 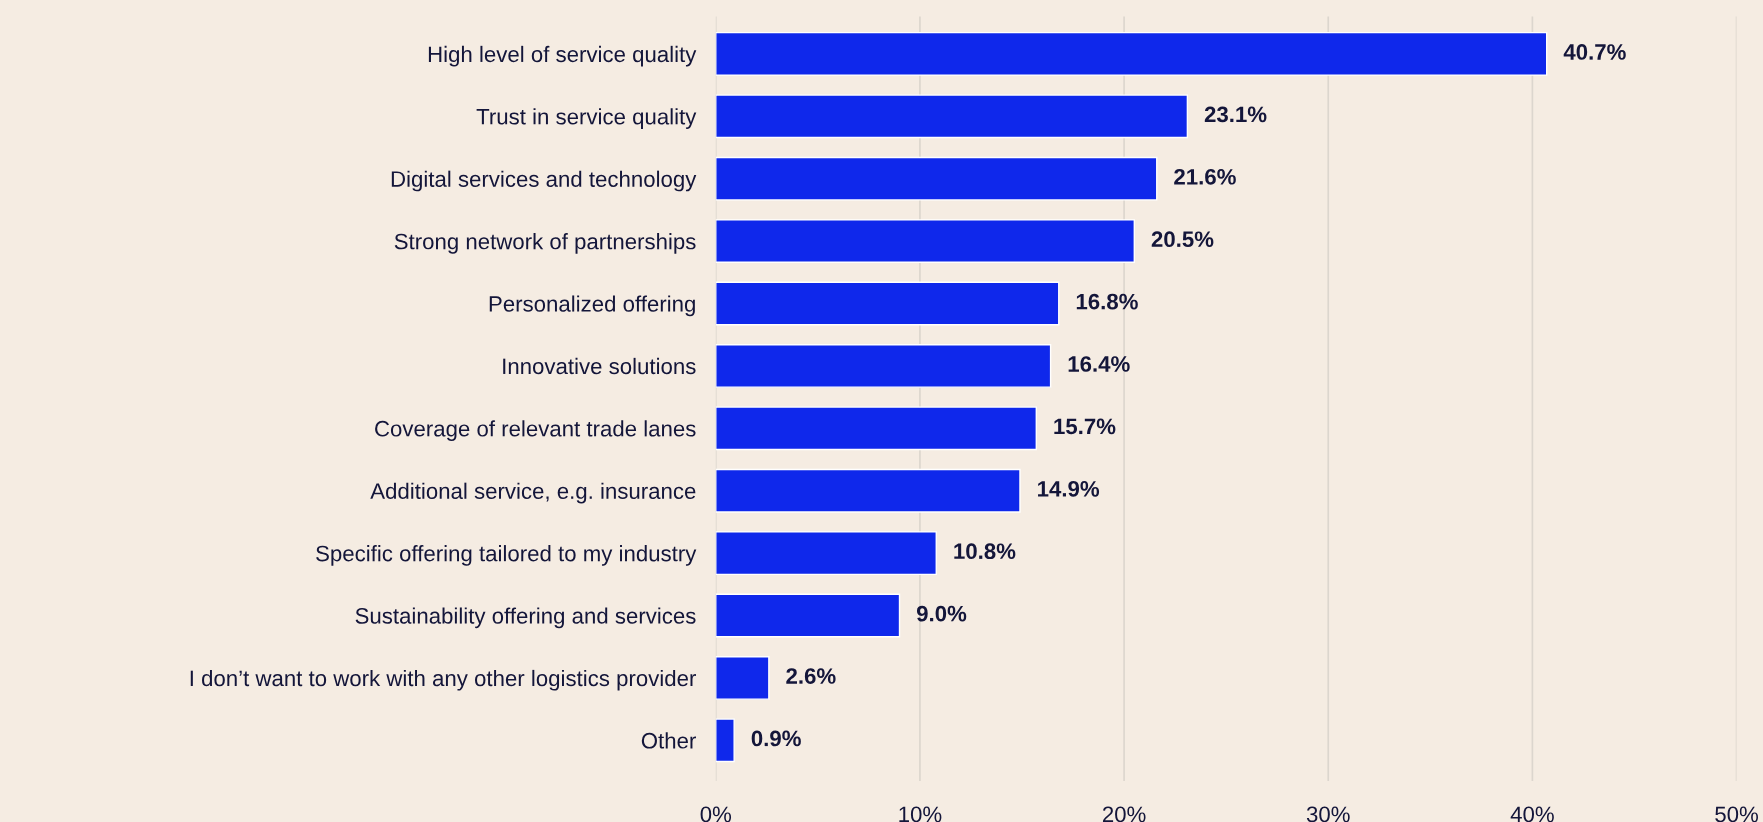 What do you see at coordinates (535, 430) in the screenshot?
I see `y-tick-label: Coverage of relevant trade lanes` at bounding box center [535, 430].